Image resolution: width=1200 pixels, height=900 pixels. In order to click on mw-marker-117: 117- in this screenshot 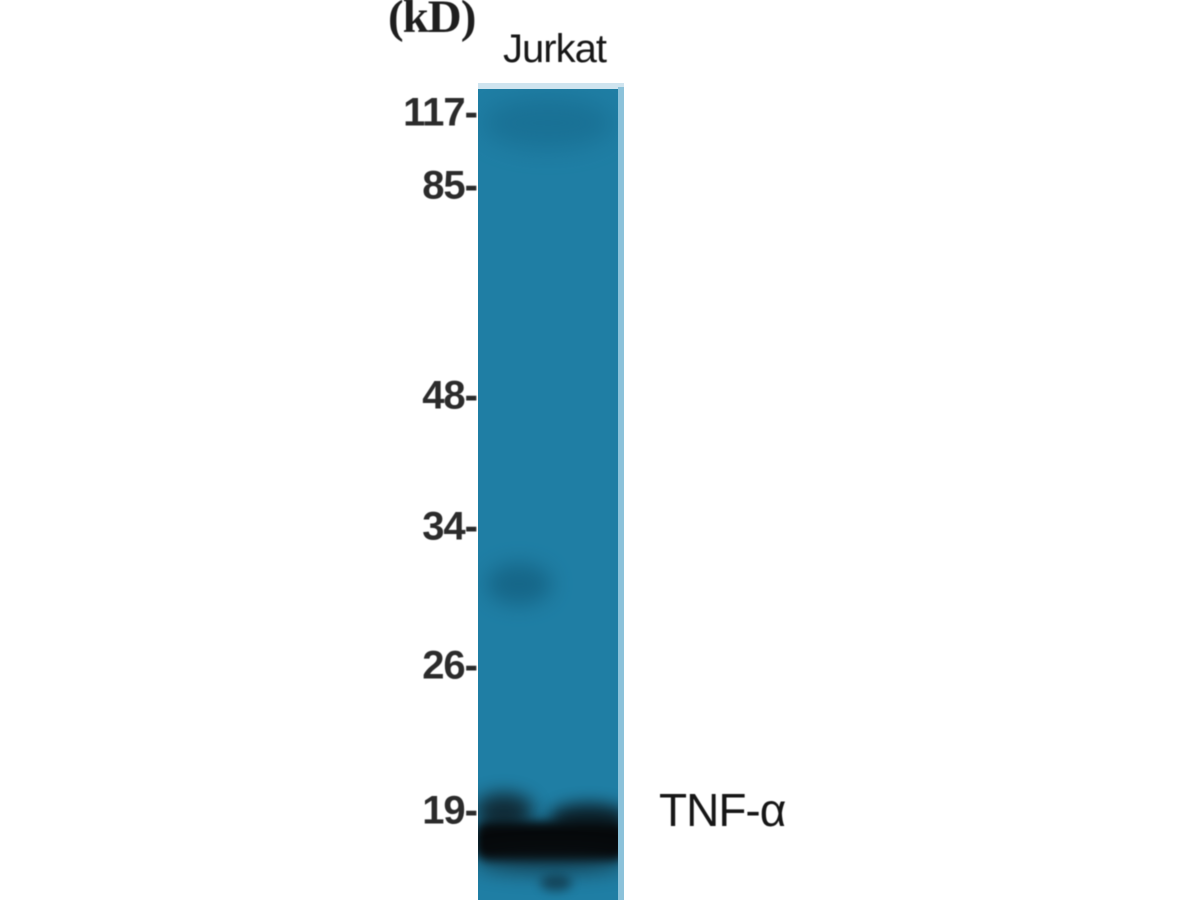, I will do `click(440, 112)`.